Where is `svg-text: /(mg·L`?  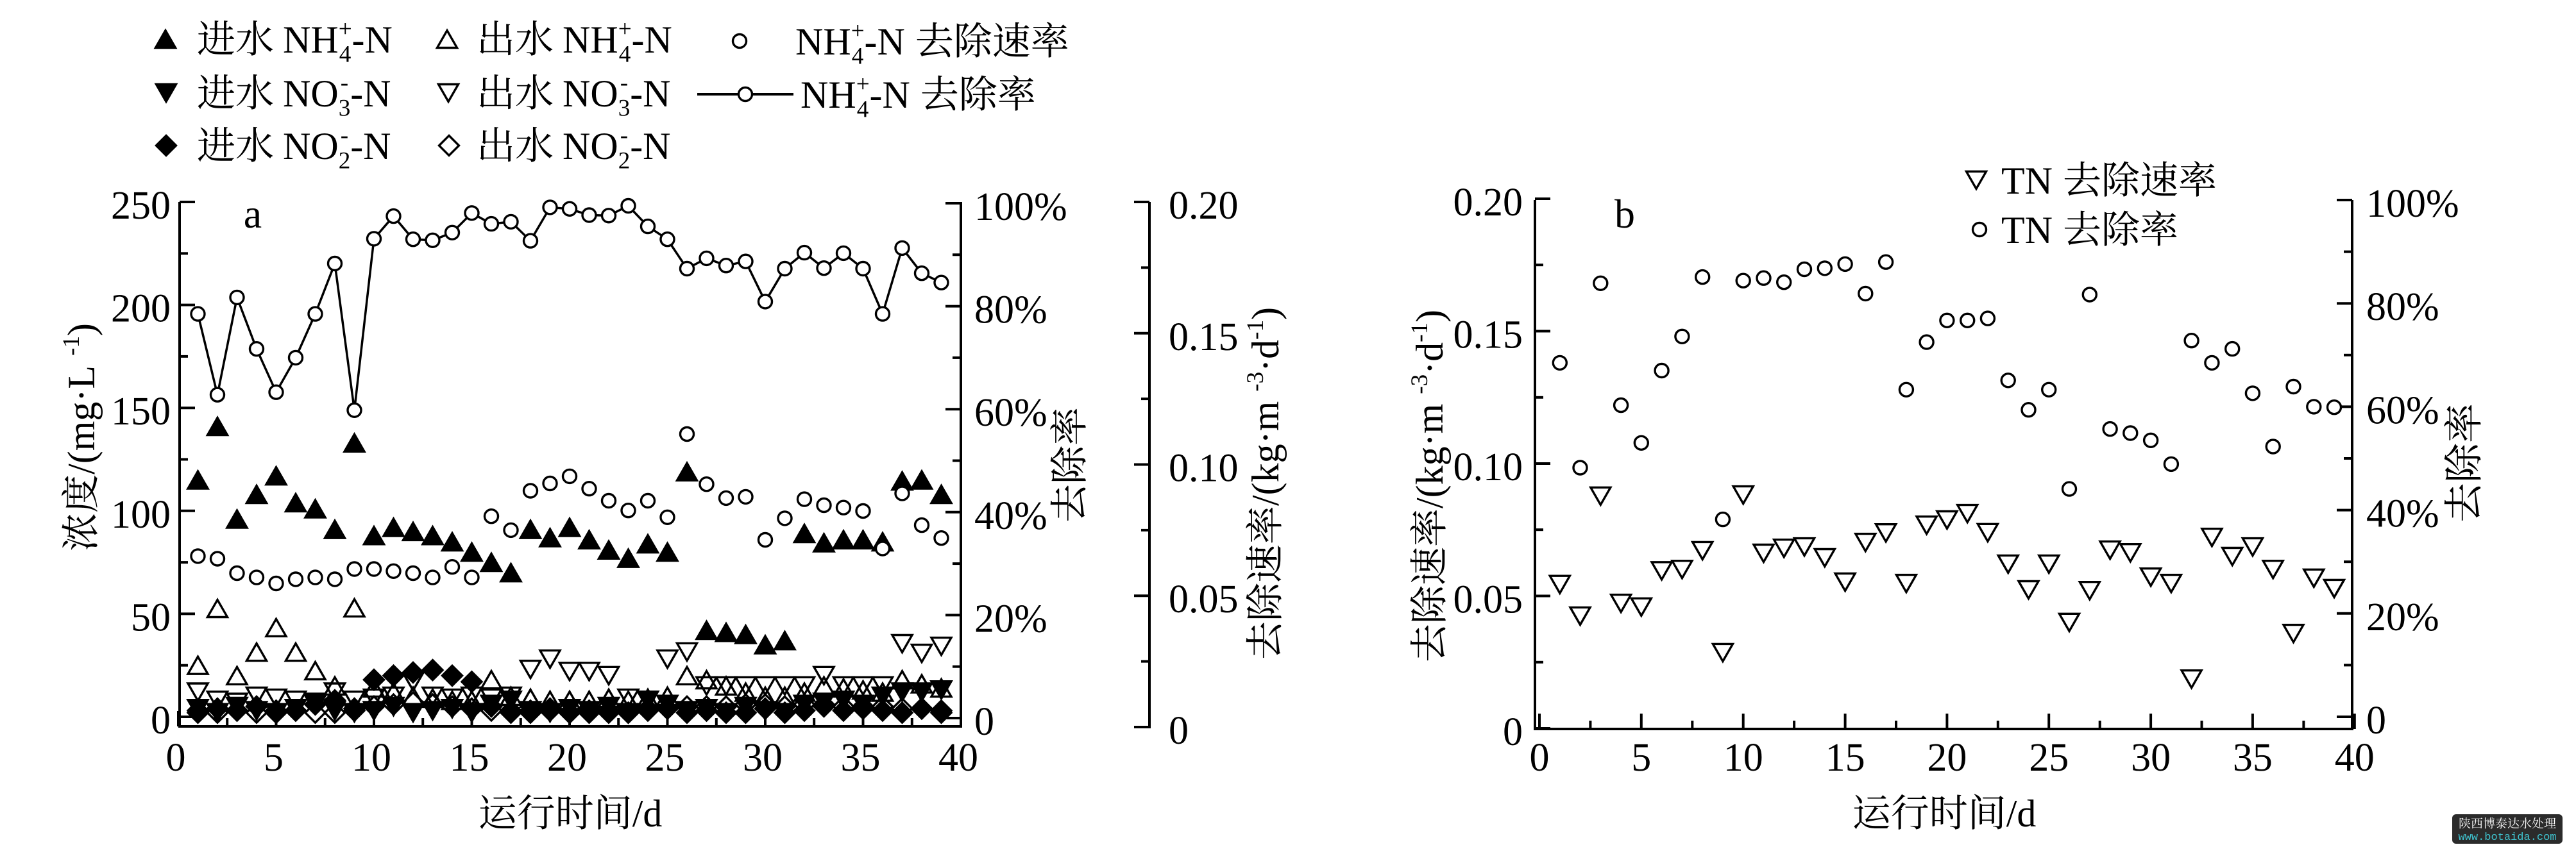 svg-text: /(mg·L is located at coordinates (81, 419).